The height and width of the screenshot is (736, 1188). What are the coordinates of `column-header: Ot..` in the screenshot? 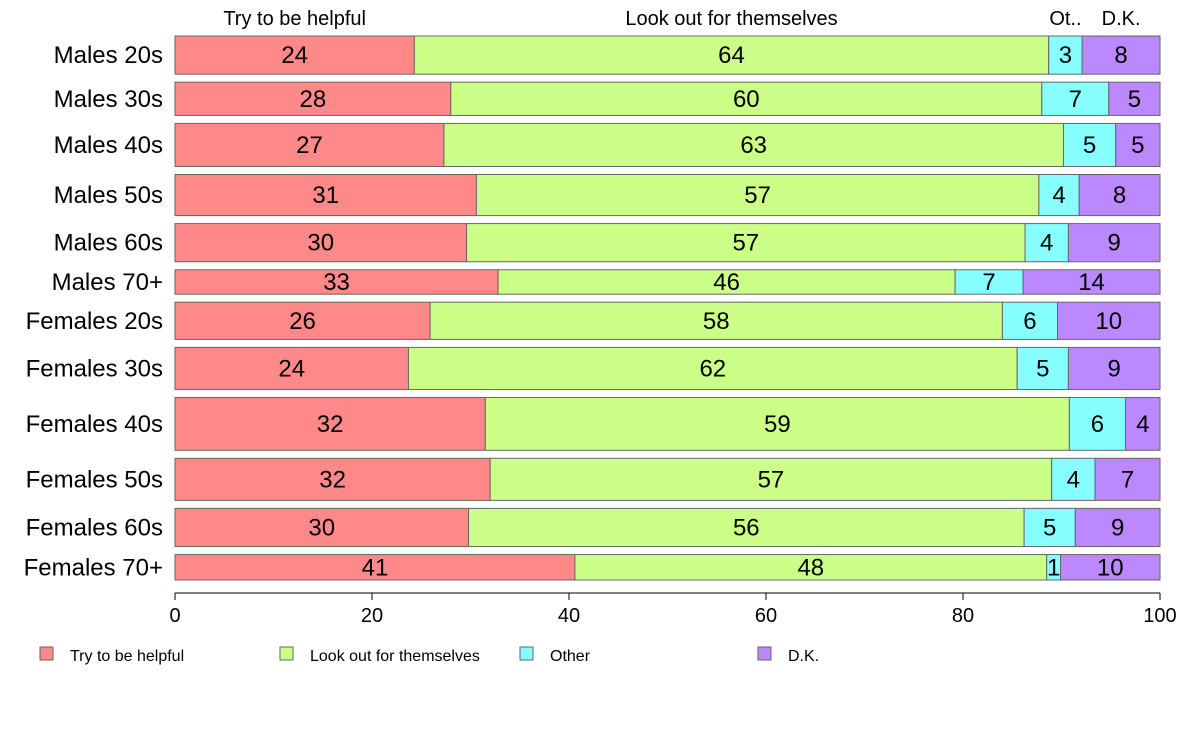 It's located at (1065, 19).